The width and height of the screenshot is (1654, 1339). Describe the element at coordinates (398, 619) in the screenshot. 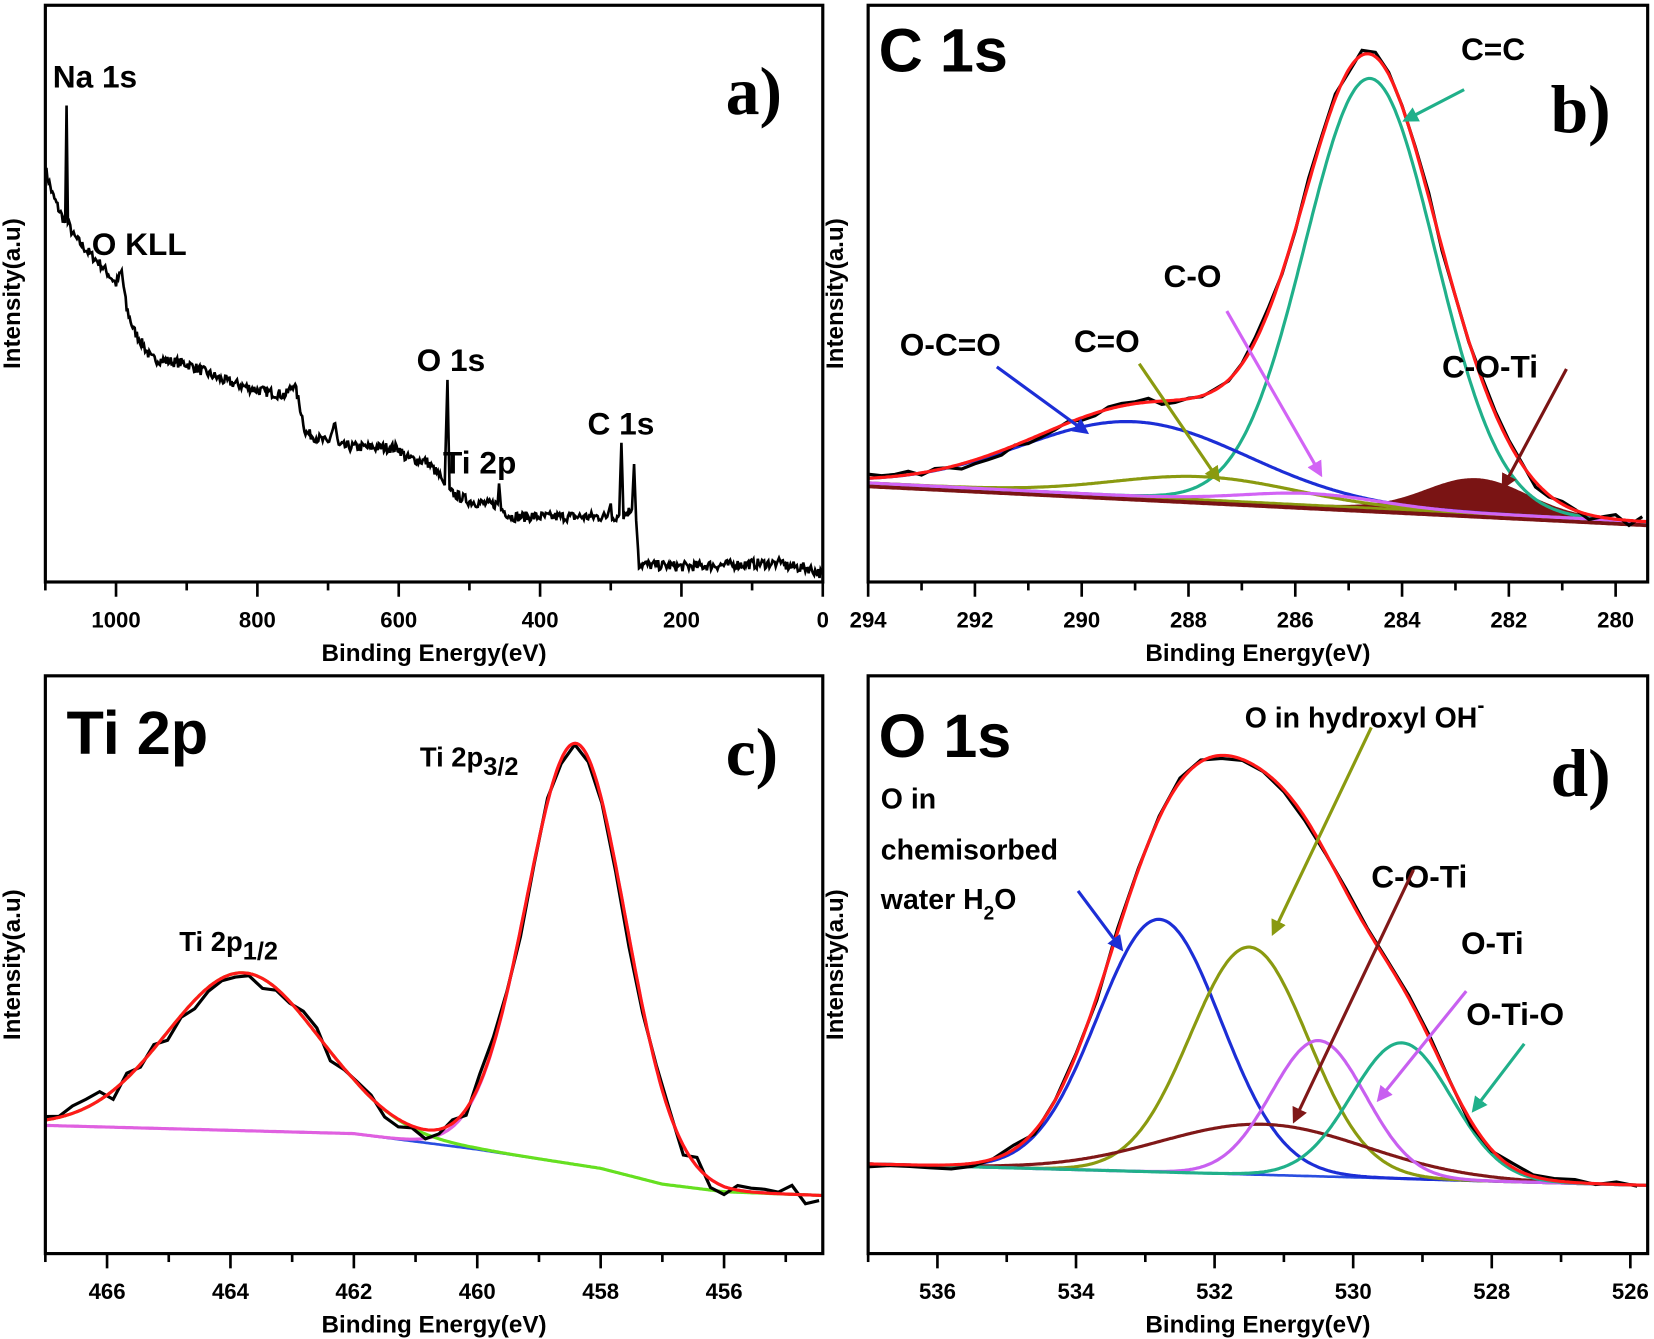

I see `x-tick-label: 600` at that location.